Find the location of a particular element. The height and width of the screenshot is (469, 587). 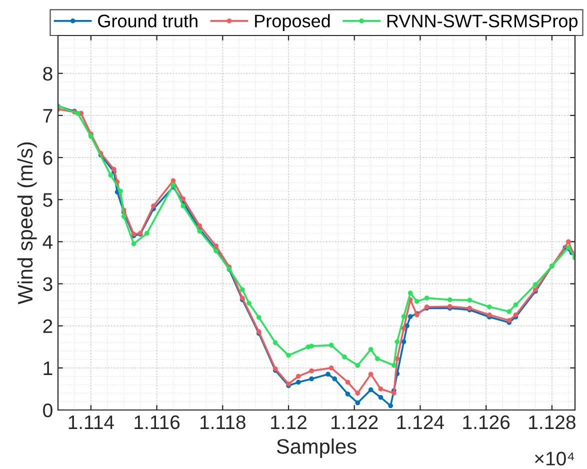

x-tick-label: 1.114 is located at coordinates (91, 422).